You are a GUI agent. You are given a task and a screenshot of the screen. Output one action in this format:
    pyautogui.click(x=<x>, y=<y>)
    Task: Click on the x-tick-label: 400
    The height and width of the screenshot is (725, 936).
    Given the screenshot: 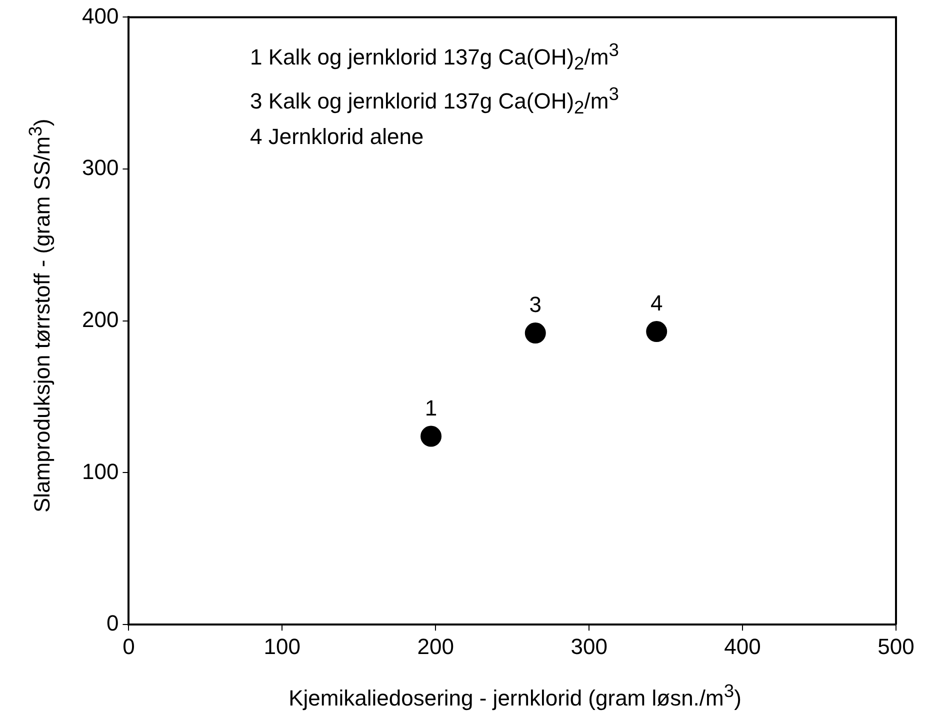 What is the action you would take?
    pyautogui.click(x=742, y=646)
    